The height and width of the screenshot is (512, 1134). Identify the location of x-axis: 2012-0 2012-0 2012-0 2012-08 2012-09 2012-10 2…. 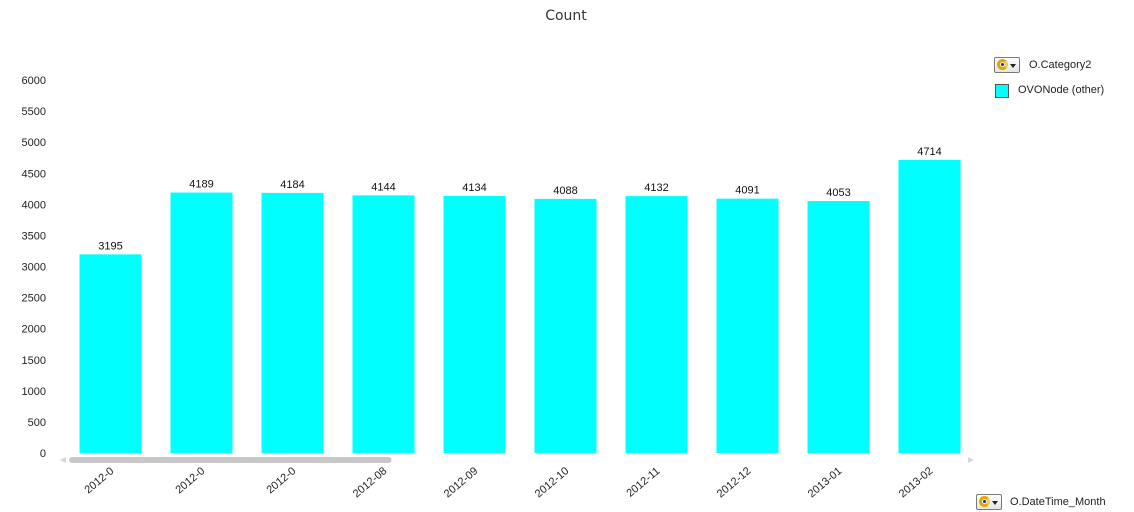
(508, 482).